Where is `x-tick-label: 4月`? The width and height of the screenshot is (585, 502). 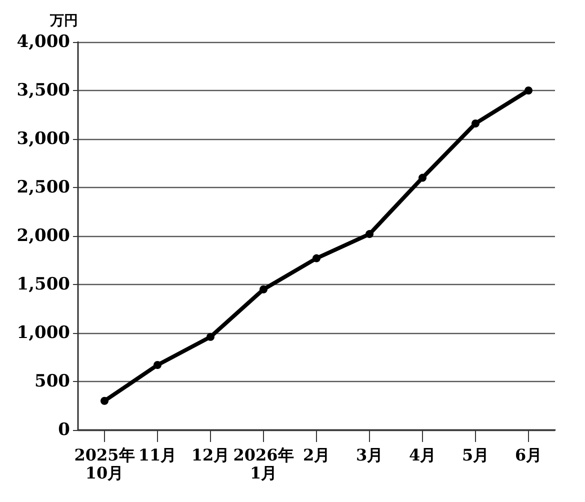
x-tick-label: 4月 is located at coordinates (422, 455).